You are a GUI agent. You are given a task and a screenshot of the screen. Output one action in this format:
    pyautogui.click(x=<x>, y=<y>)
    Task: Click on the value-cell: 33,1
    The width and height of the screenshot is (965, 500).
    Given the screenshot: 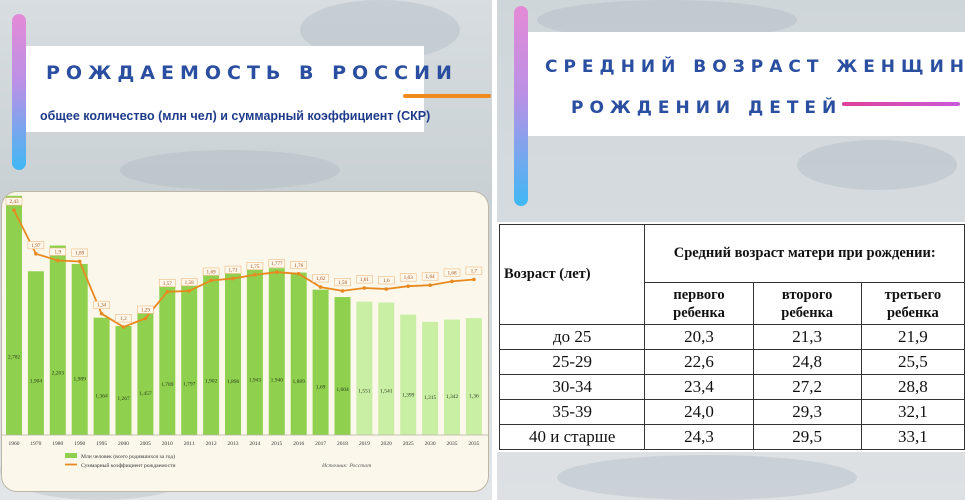 What is the action you would take?
    pyautogui.click(x=912, y=437)
    